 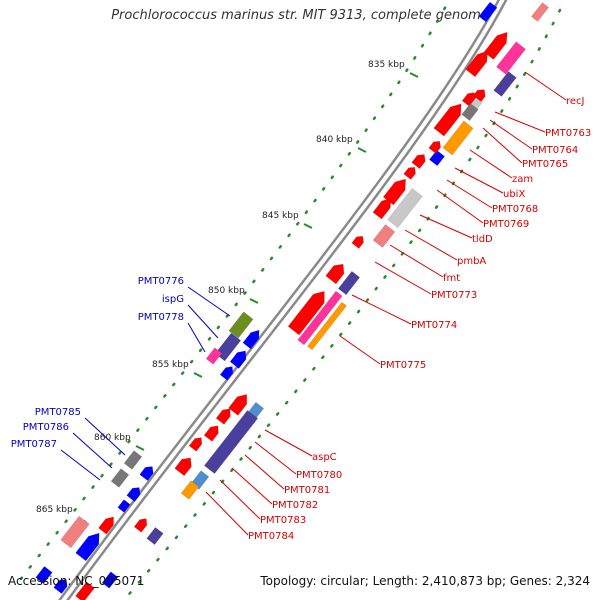 I want to click on gene-label-forward: recJ, so click(x=575, y=101).